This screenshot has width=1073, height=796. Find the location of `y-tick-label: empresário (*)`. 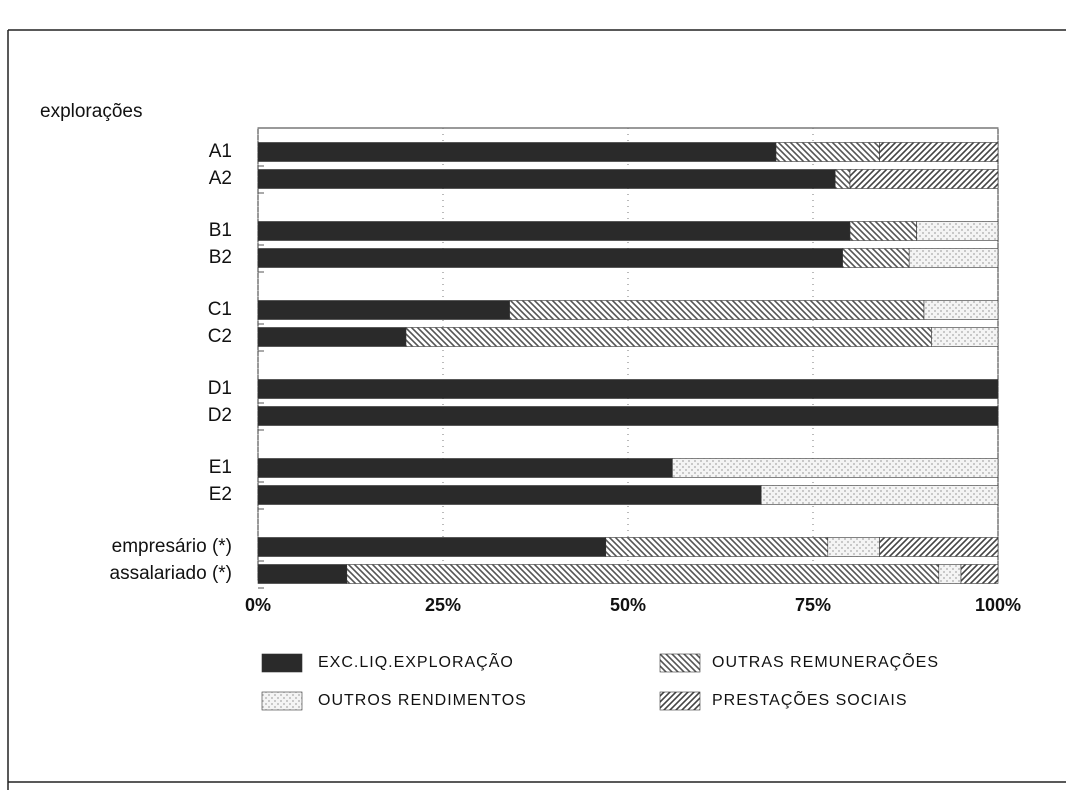

y-tick-label: empresário (*) is located at coordinates (172, 546).